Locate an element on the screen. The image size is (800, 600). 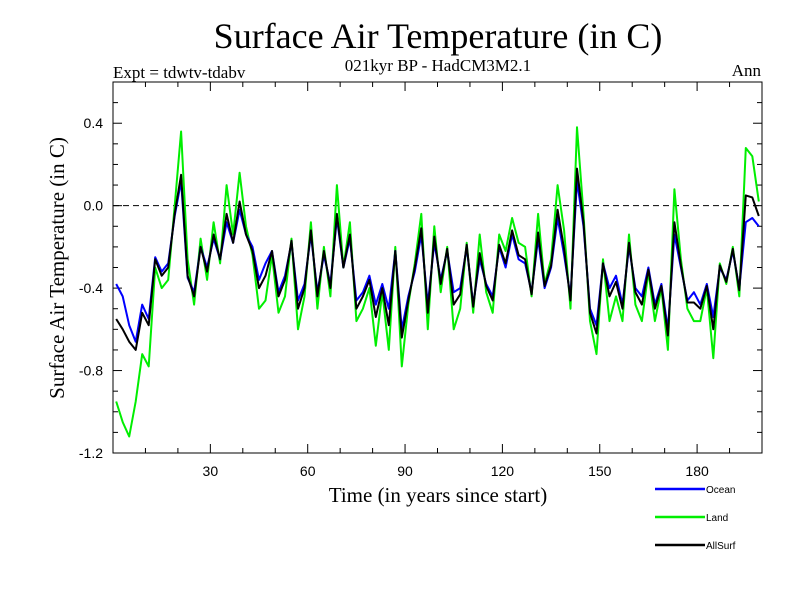
legend: Ocean Land AllSurf is located at coordinates (695, 518).